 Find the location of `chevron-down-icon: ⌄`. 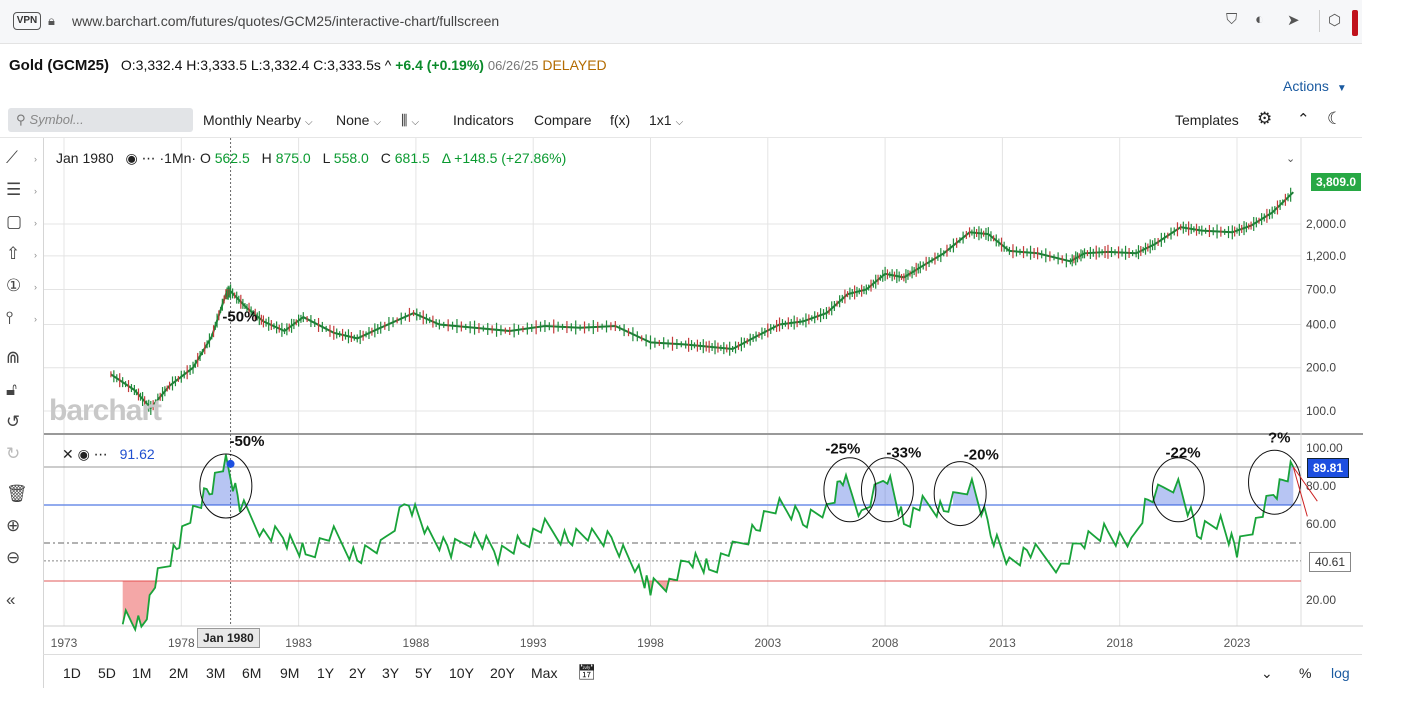

chevron-down-icon: ⌄ is located at coordinates (1291, 159).